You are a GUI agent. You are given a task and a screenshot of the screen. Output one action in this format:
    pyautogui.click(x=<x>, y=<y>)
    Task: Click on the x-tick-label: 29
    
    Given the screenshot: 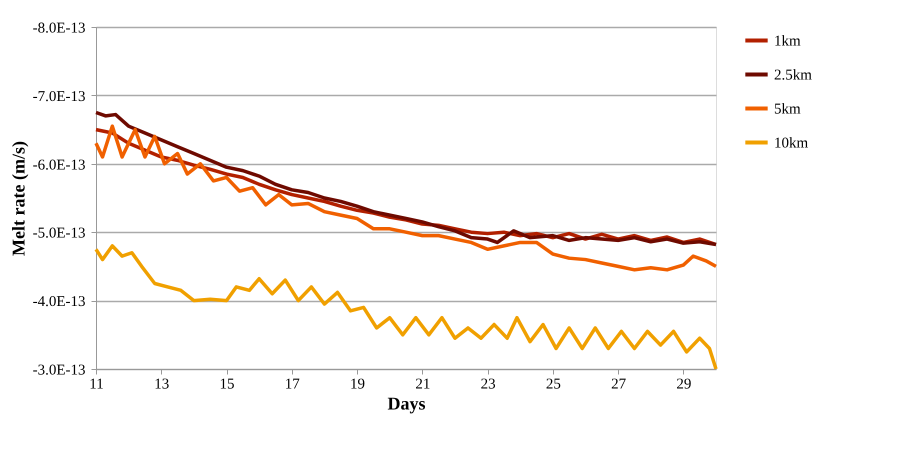 What is the action you would take?
    pyautogui.click(x=684, y=384)
    